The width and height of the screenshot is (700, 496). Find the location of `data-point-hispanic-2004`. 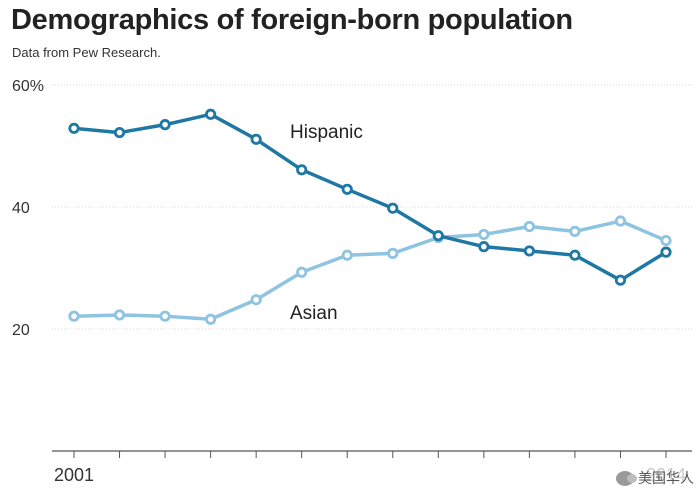

data-point-hispanic-2004 is located at coordinates (211, 114).